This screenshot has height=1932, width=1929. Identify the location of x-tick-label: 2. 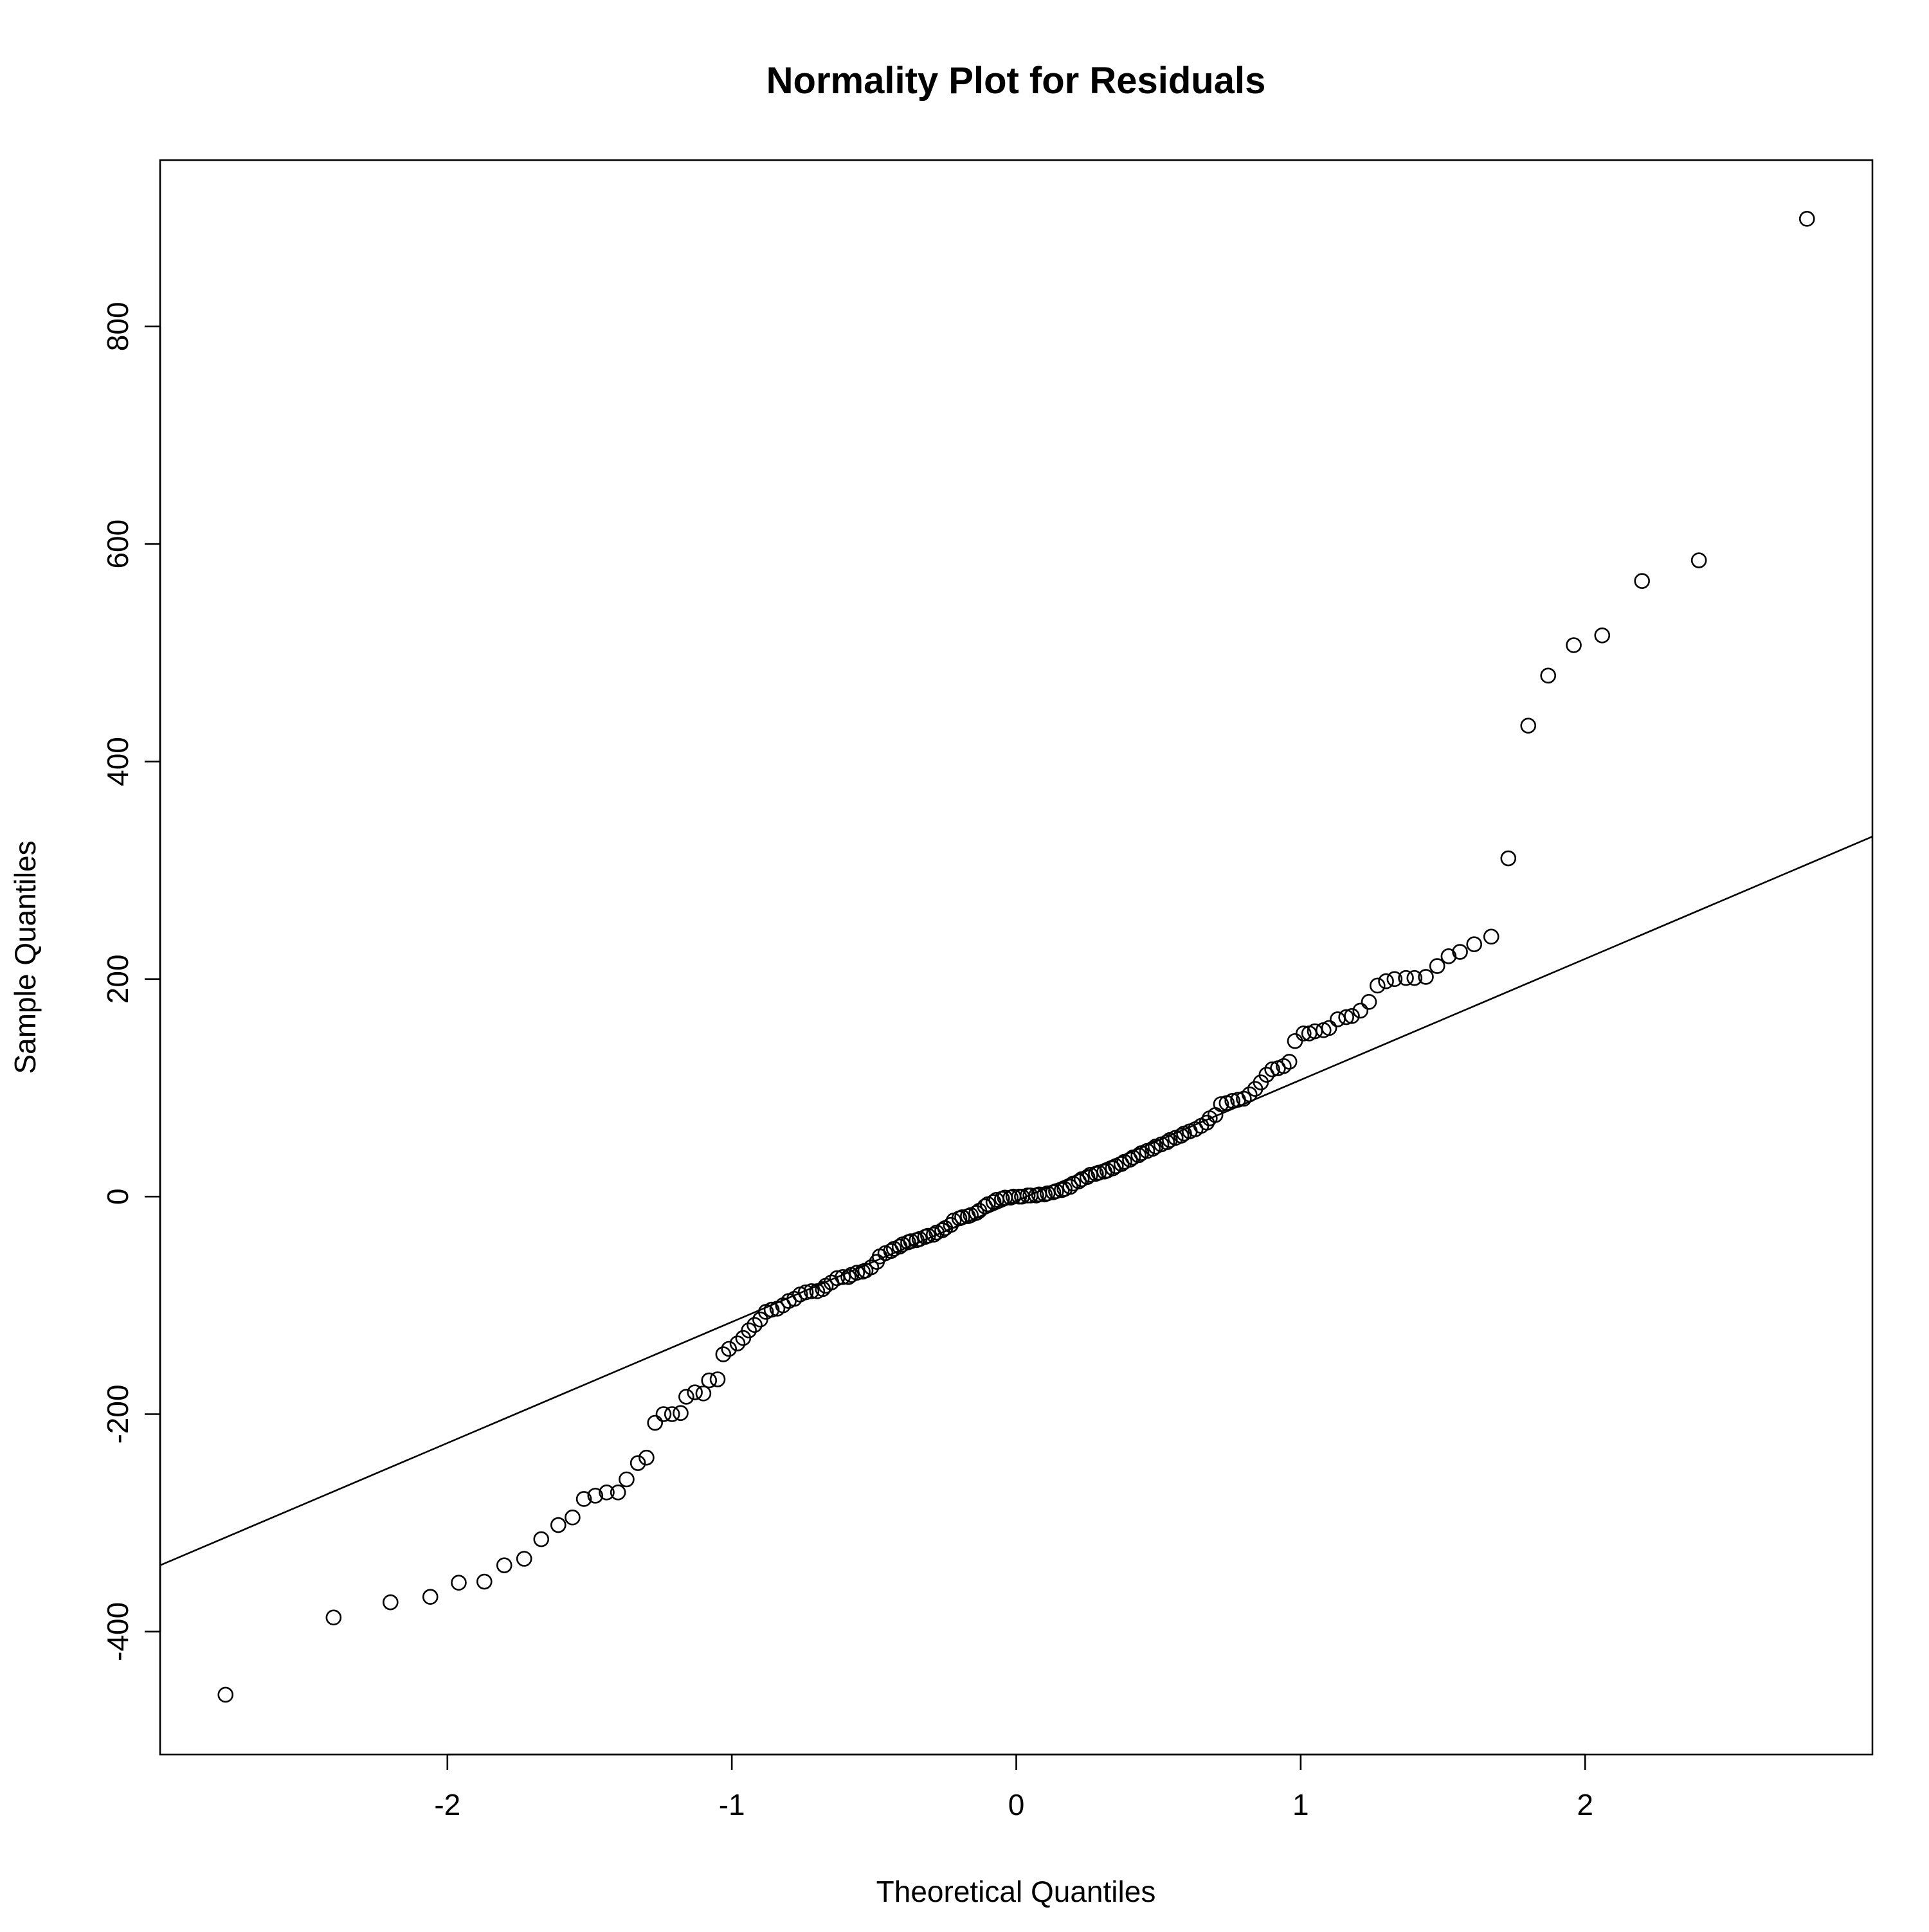
(1585, 1804).